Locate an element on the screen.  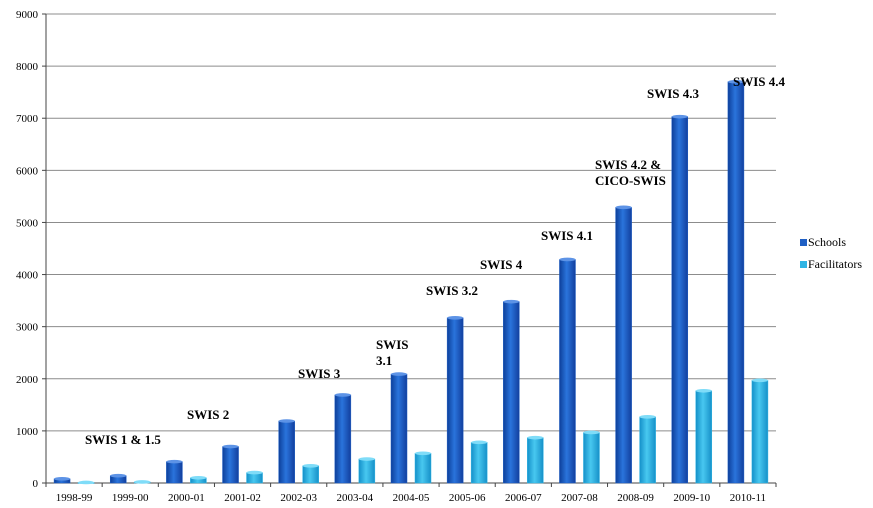
version-label-line: SWIS 1 & 1.5 is located at coordinates (123, 439).